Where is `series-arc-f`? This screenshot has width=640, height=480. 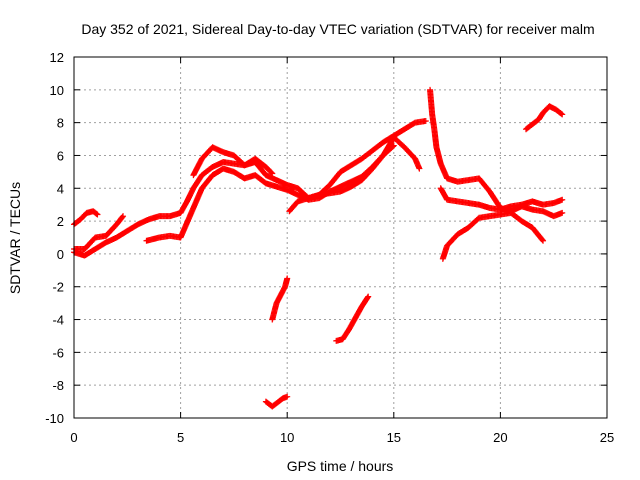
series-arc-f is located at coordinates (280, 299).